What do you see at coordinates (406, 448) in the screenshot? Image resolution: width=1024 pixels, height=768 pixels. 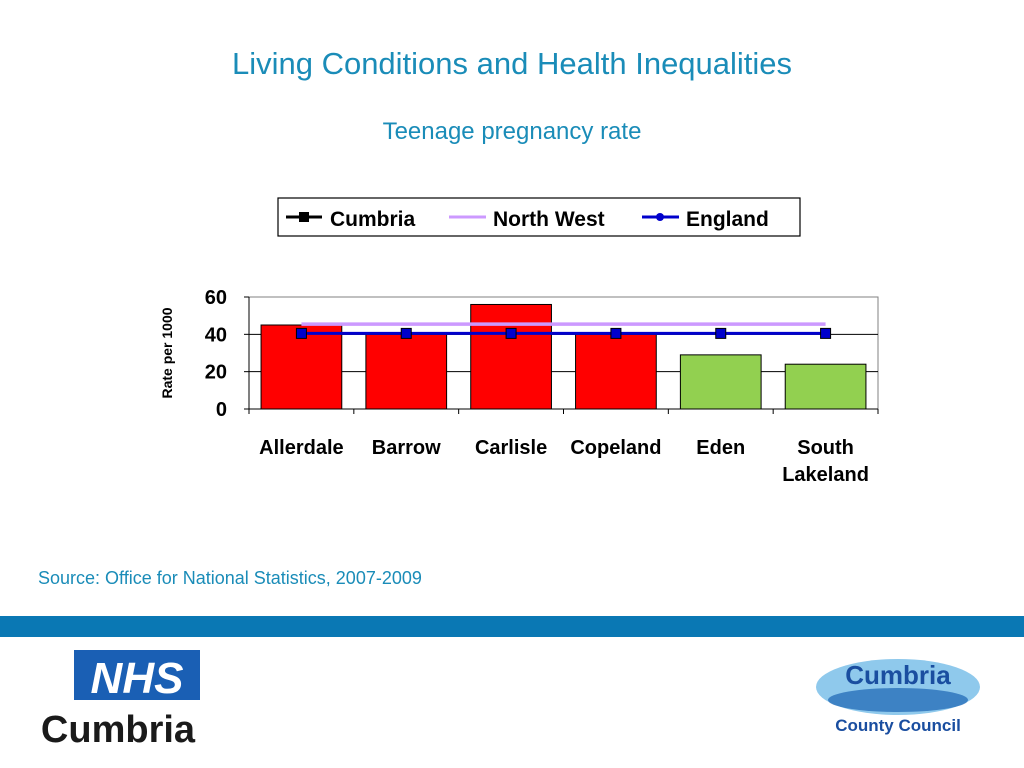 I see `x-tick-label-barrow: Barrow` at bounding box center [406, 448].